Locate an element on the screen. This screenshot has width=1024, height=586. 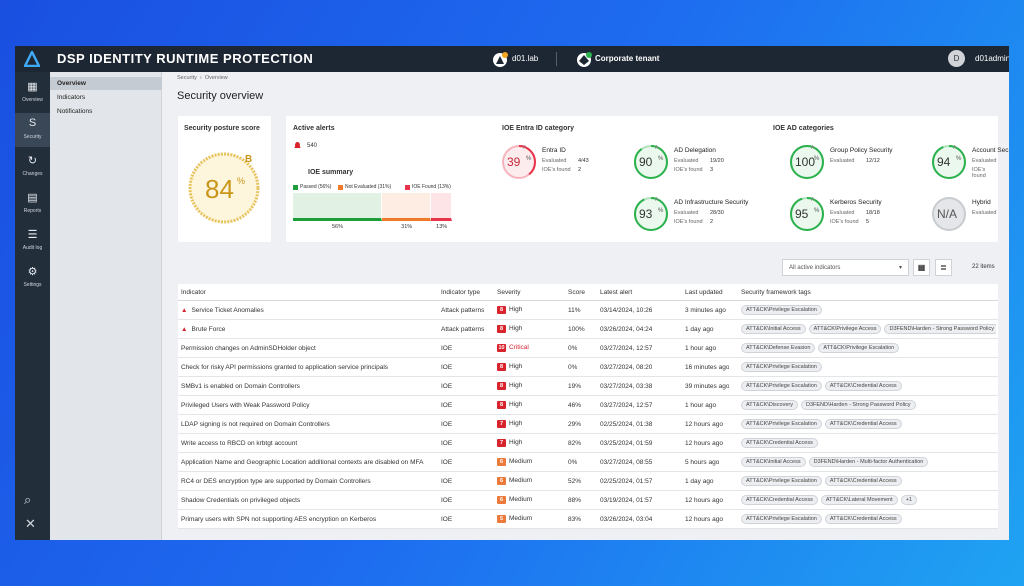
avatar: D is located at coordinates (956, 58).